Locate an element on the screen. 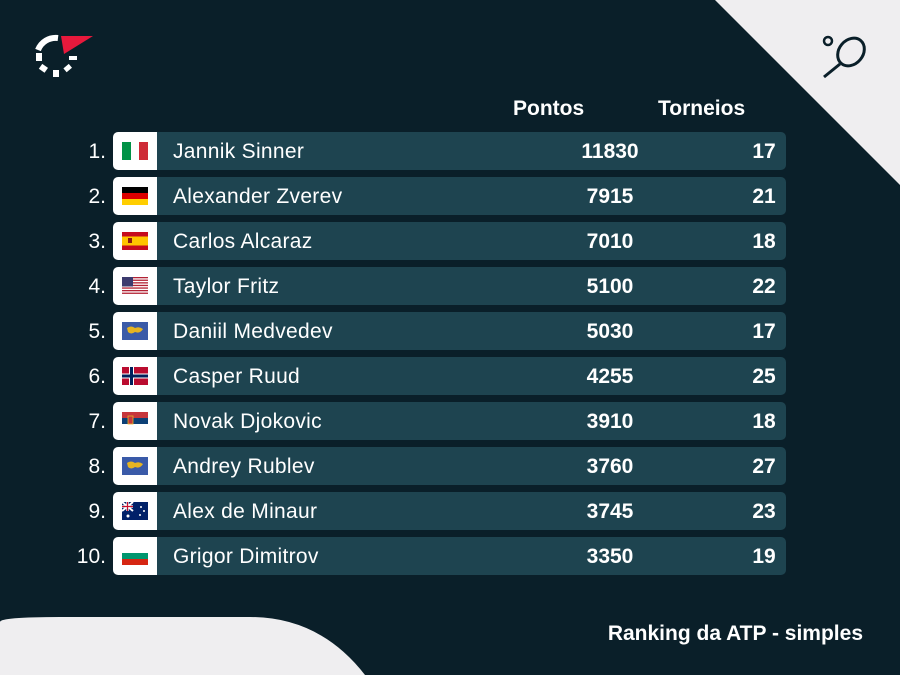 This screenshot has width=900, height=675. row-bar: Jannik Sinner 11830 17 is located at coordinates (471, 151).